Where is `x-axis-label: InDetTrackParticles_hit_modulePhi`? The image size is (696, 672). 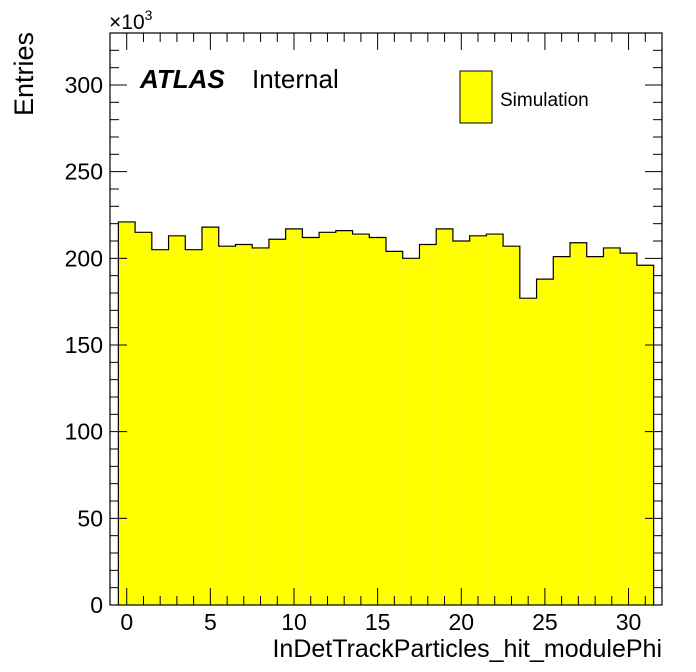
x-axis-label: InDetTrackParticles_hit_modulePhi is located at coordinates (467, 649).